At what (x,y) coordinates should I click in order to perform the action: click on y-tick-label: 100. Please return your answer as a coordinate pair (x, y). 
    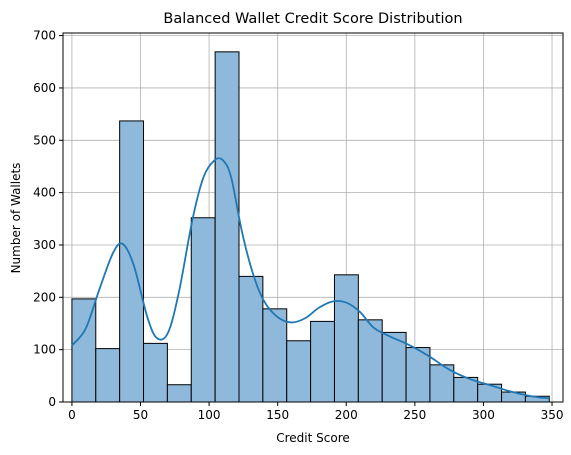
    Looking at the image, I should click on (44, 350).